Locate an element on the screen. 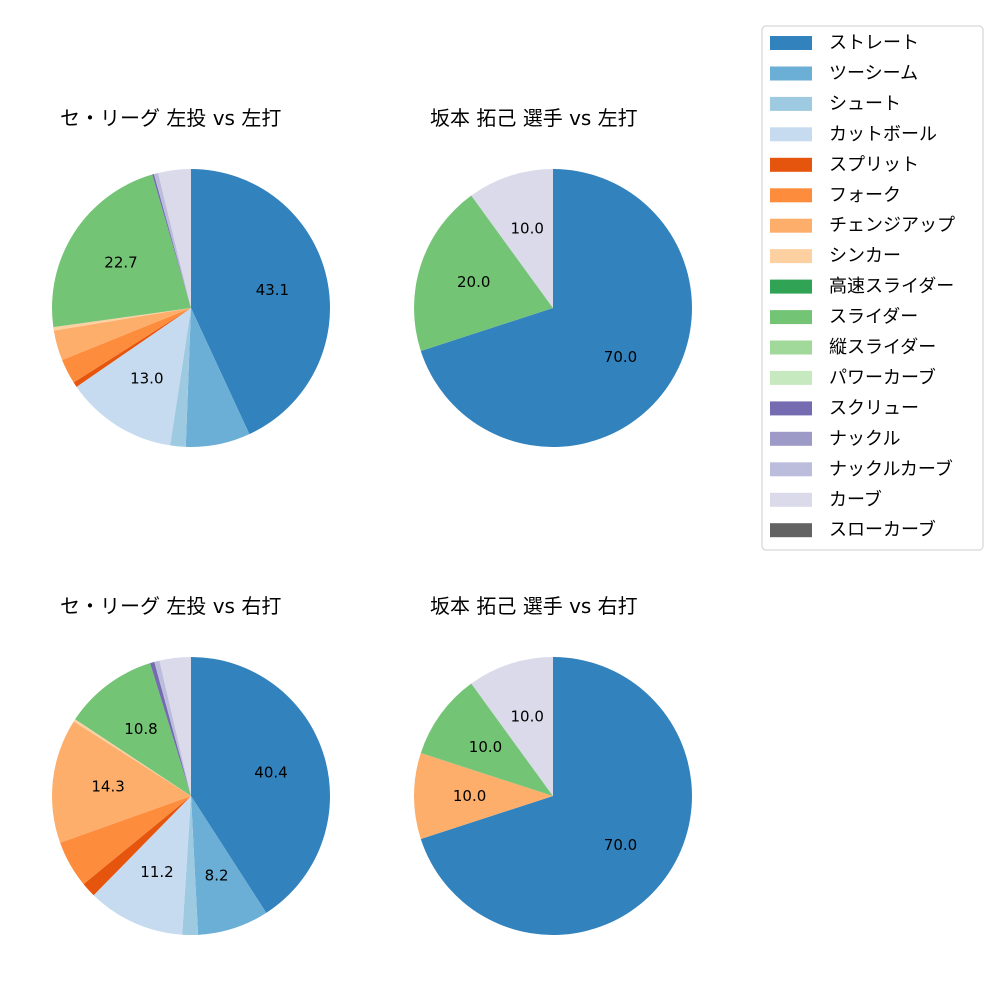  slice-label: 13.0 is located at coordinates (146, 379).